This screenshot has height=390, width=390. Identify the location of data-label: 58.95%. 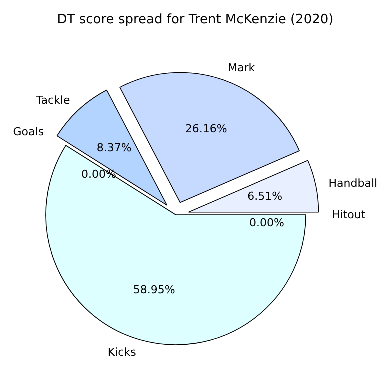
(154, 289).